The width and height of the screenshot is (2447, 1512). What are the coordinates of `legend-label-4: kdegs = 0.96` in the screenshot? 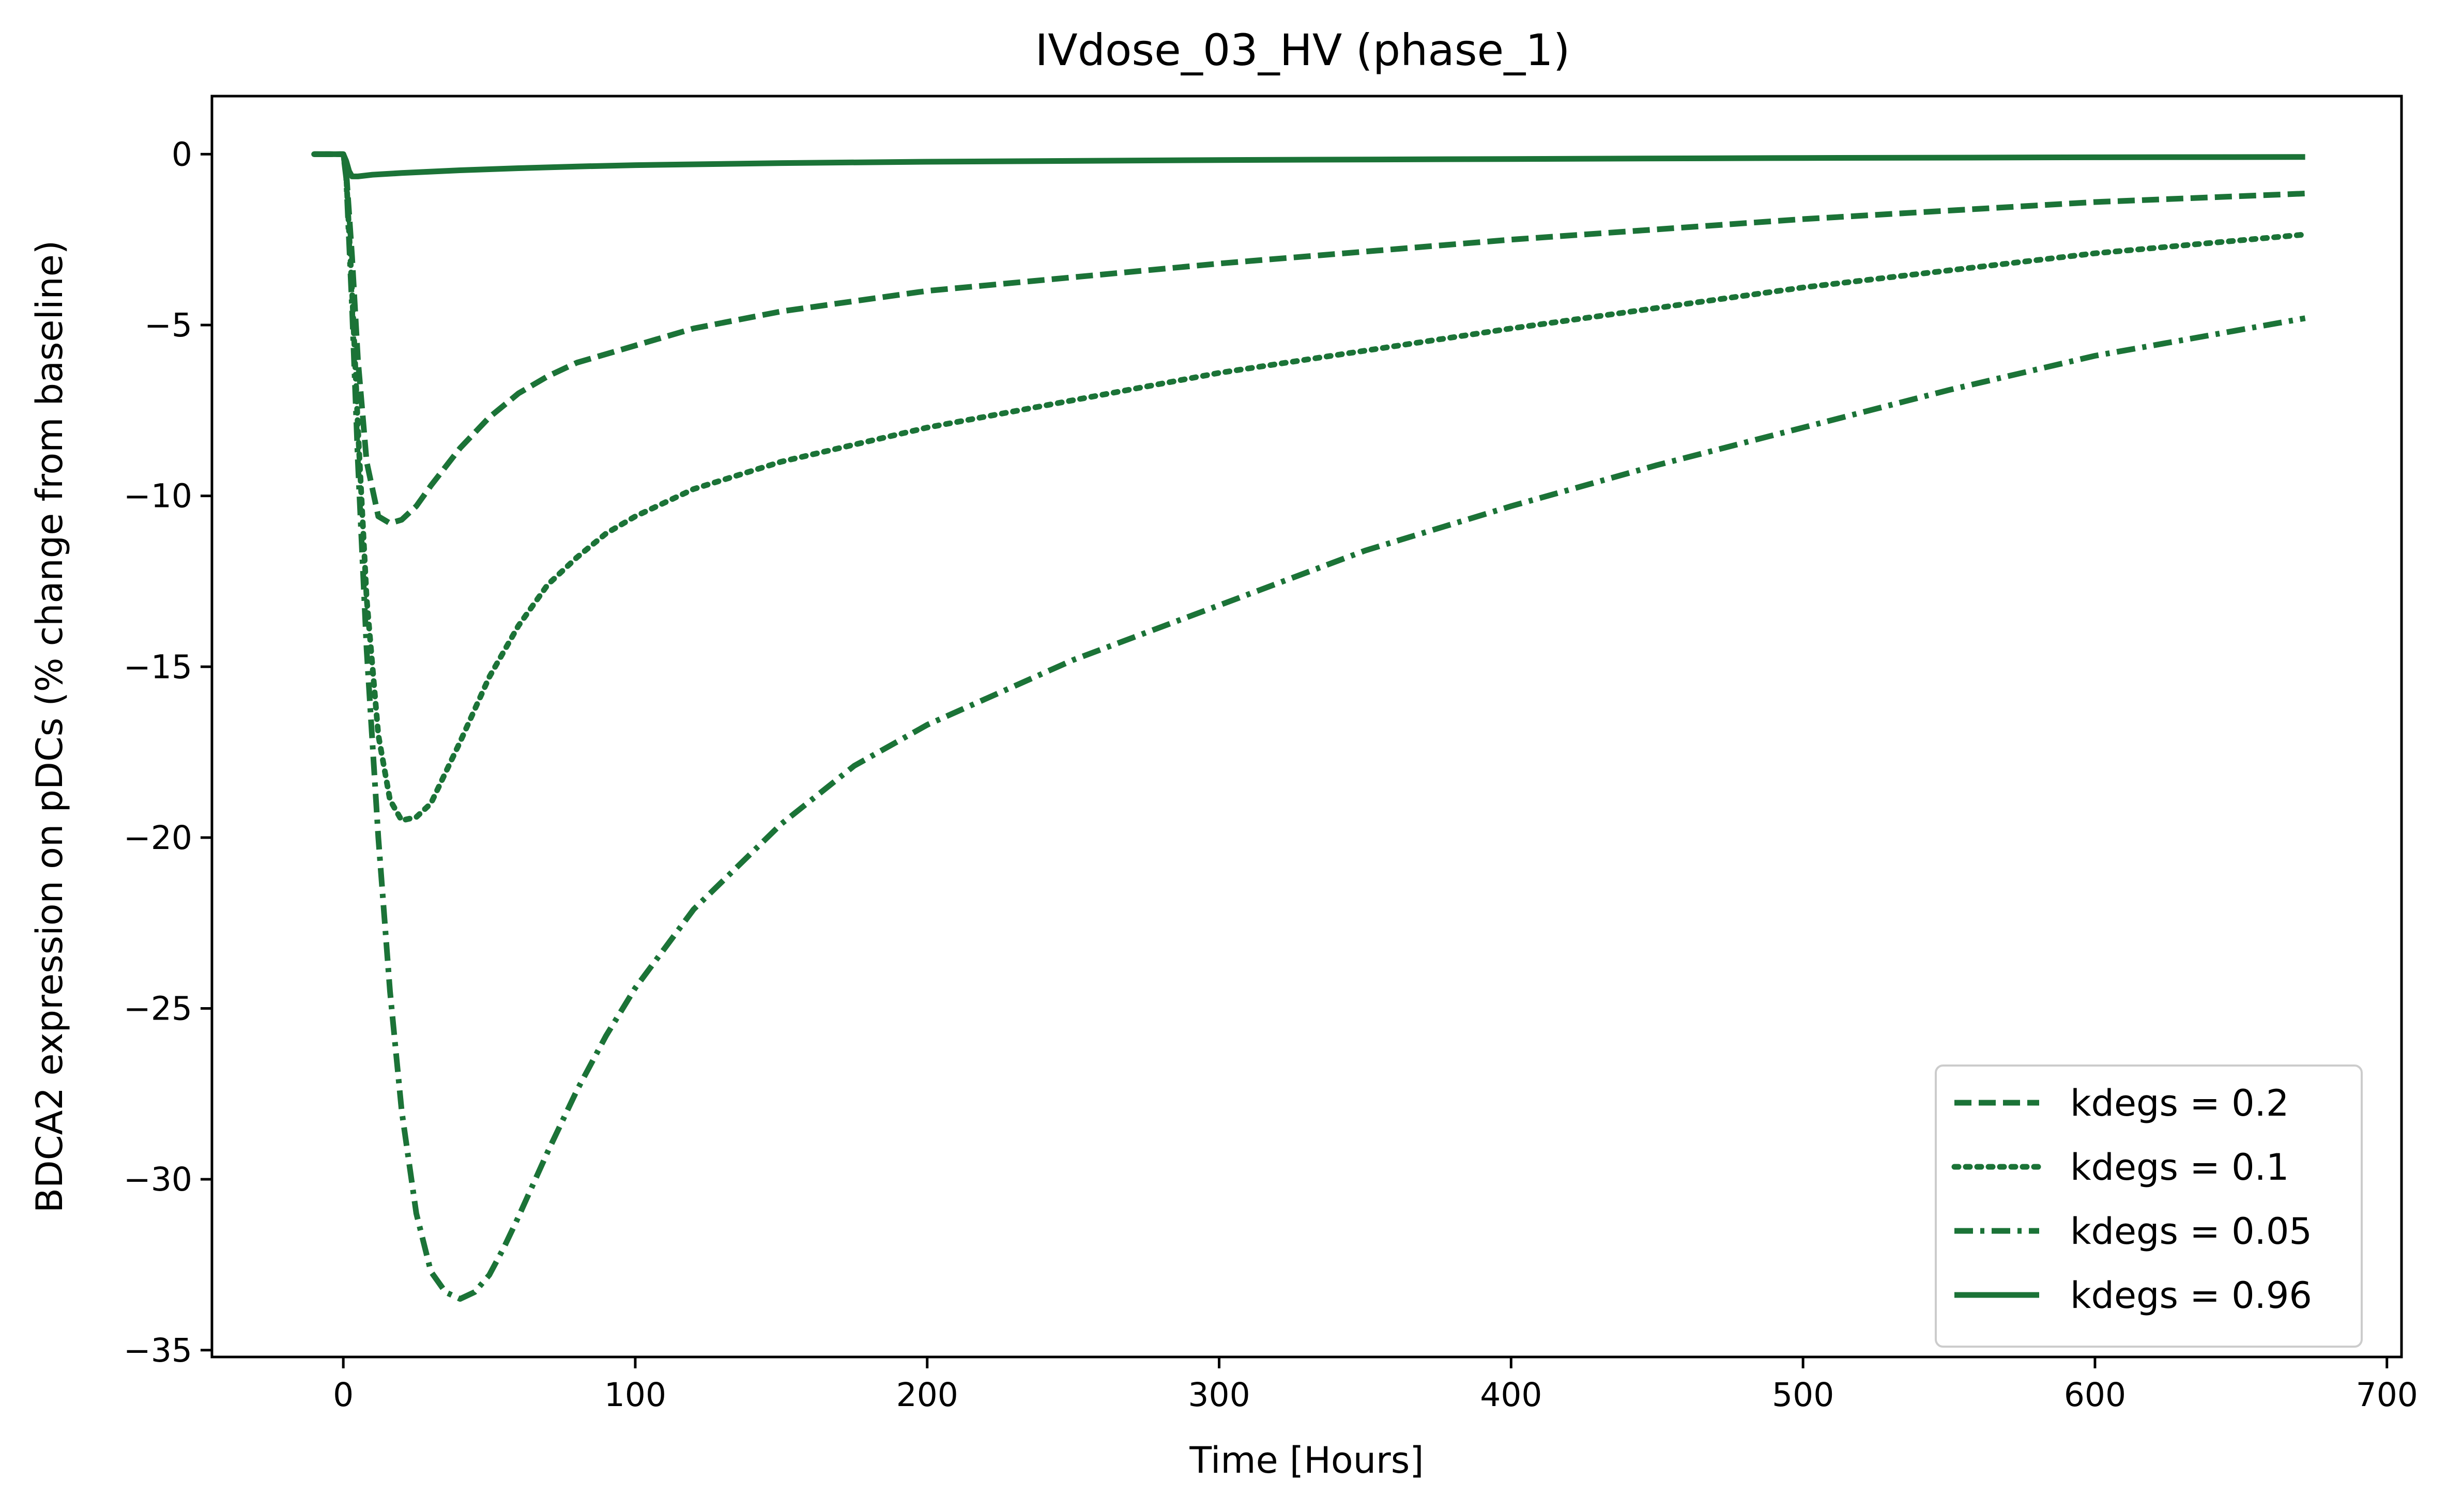 It's located at (2191, 1295).